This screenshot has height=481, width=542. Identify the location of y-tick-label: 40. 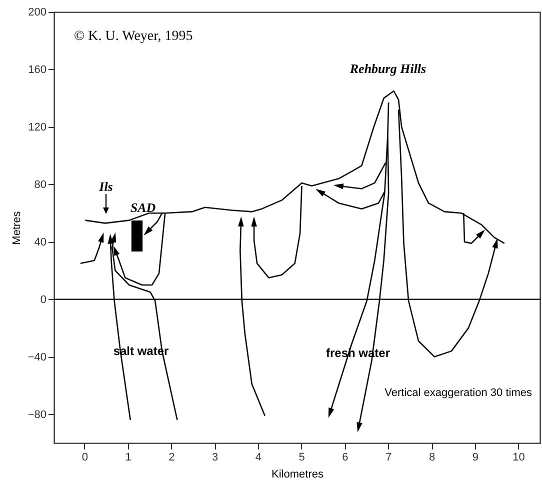
(40, 242).